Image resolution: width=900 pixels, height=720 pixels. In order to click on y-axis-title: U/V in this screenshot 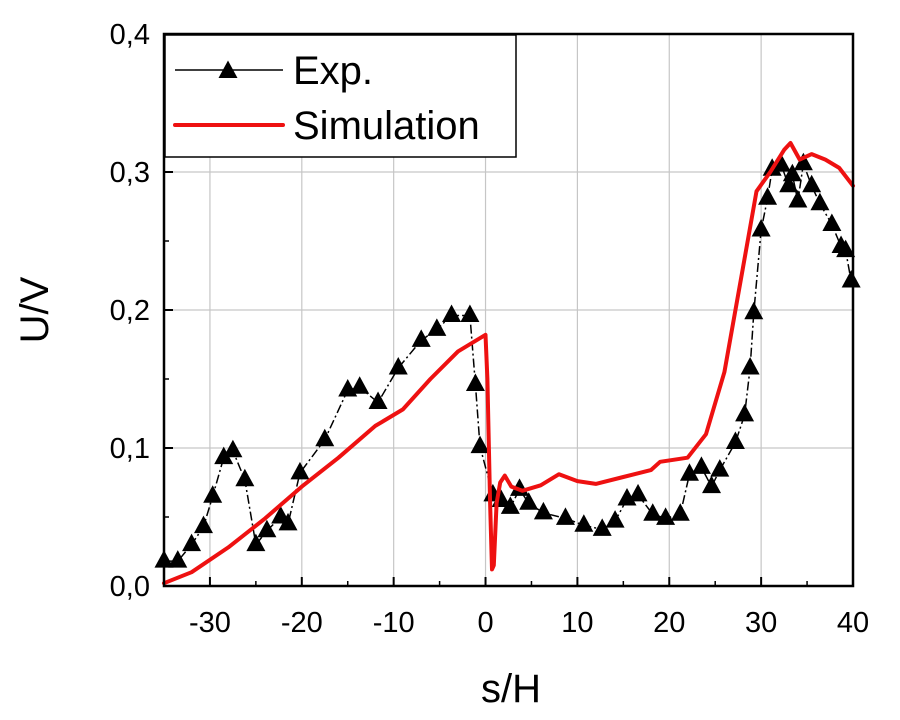, I will do `click(35, 309)`.